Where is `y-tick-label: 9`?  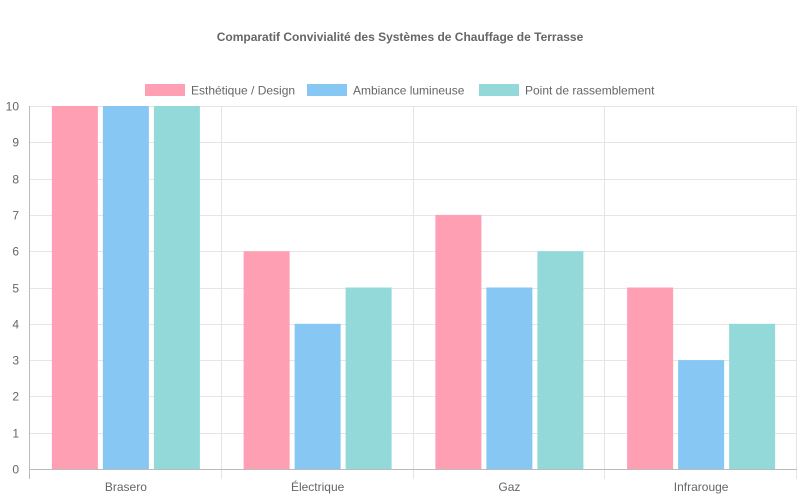
y-tick-label: 9 is located at coordinates (15, 143).